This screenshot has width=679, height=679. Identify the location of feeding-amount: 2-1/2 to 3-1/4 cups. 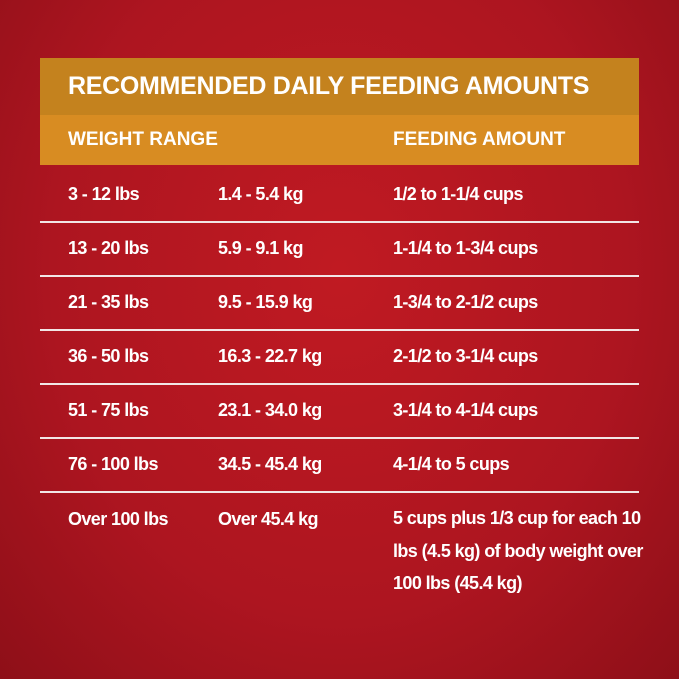
(465, 356).